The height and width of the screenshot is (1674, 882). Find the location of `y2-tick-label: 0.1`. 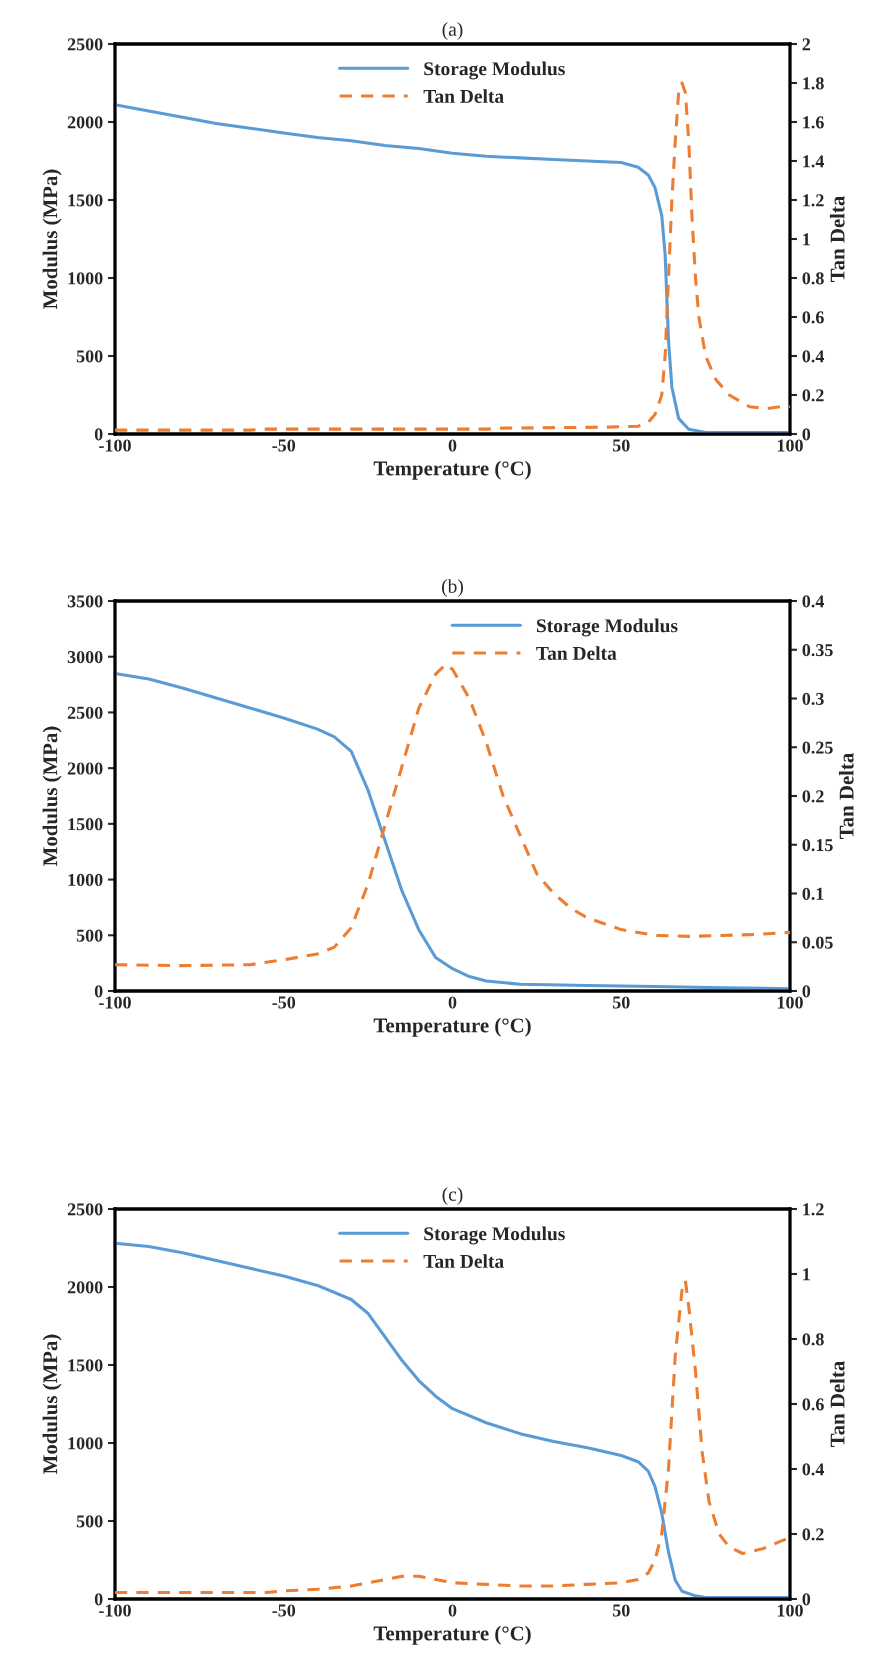

y2-tick-label: 0.1 is located at coordinates (813, 894).